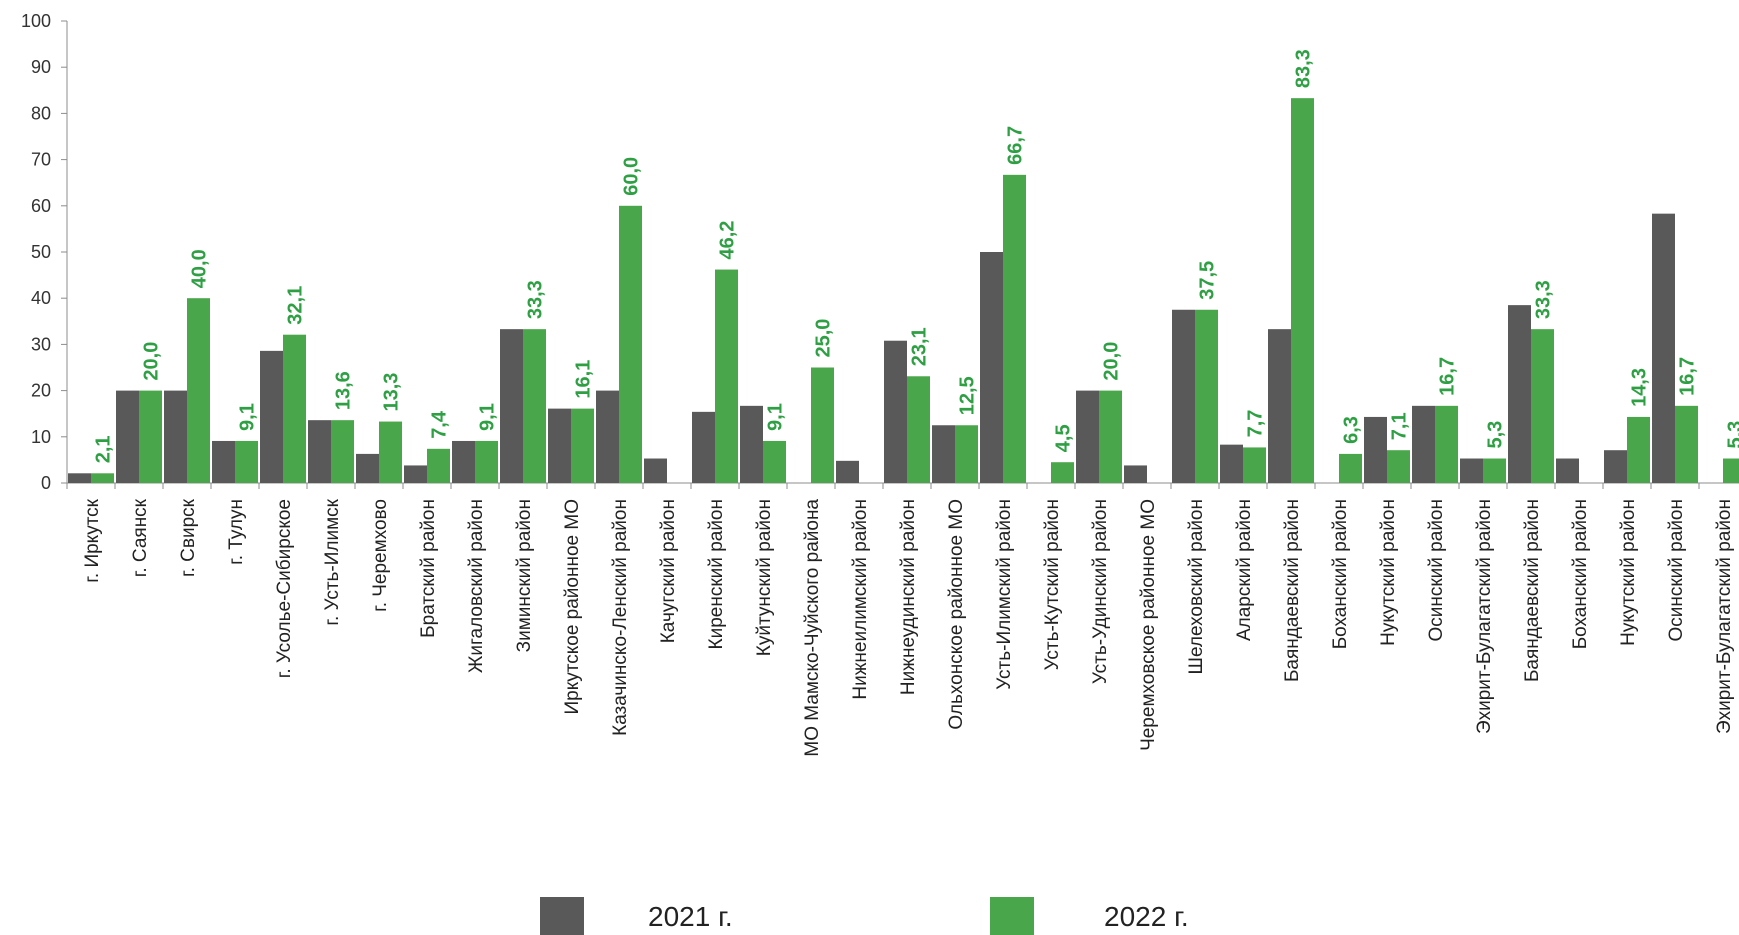 The height and width of the screenshot is (935, 1739). Describe the element at coordinates (1052, 584) in the screenshot. I see `category-label: Усть-Кутский район` at that location.